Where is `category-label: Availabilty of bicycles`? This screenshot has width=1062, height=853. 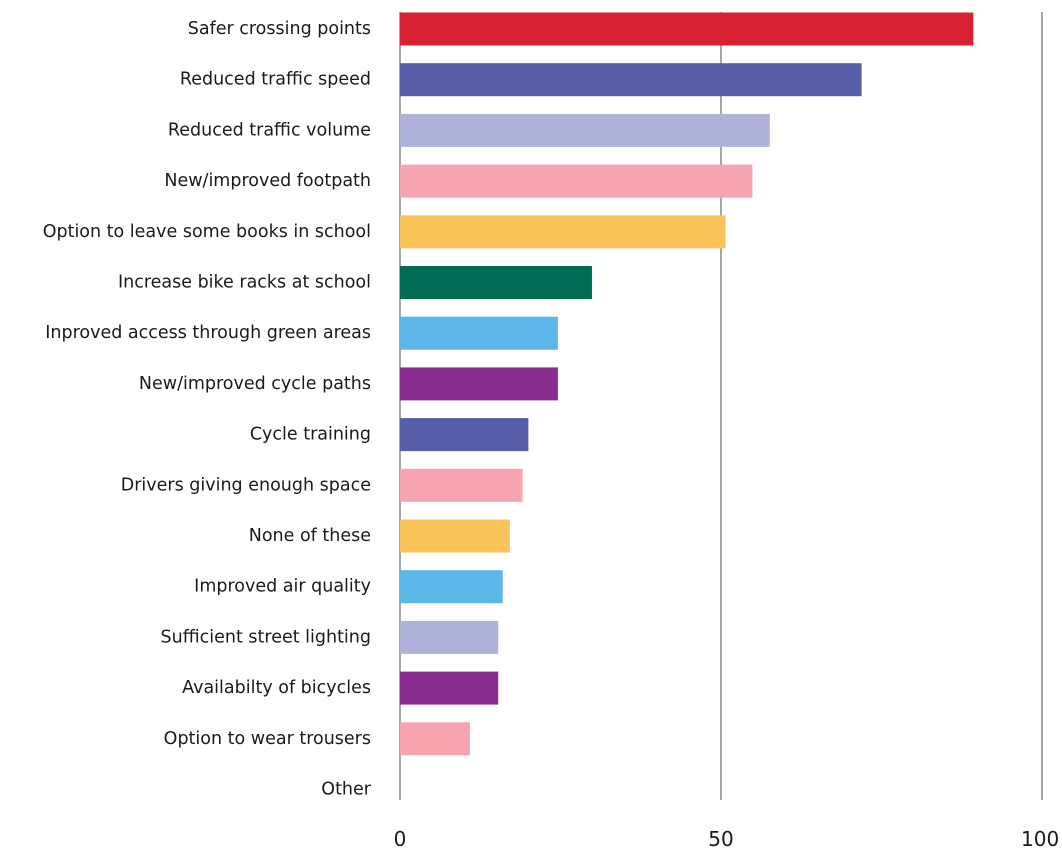
category-label: Availabilty of bicycles is located at coordinates (276, 688).